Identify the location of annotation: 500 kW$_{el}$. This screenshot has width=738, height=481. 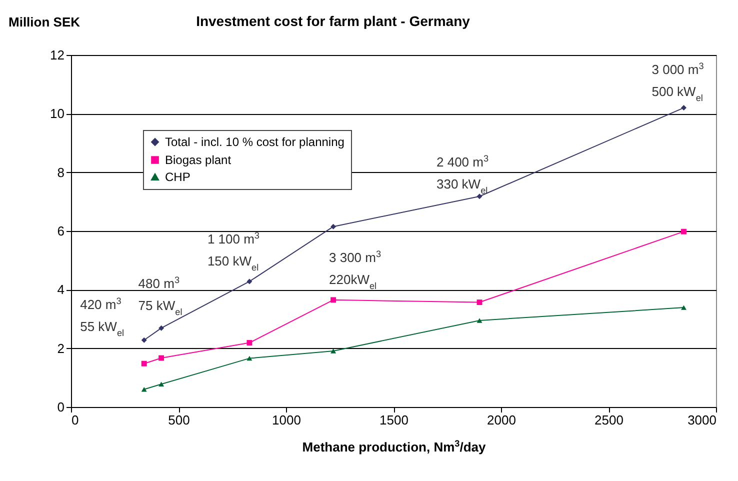
(677, 93).